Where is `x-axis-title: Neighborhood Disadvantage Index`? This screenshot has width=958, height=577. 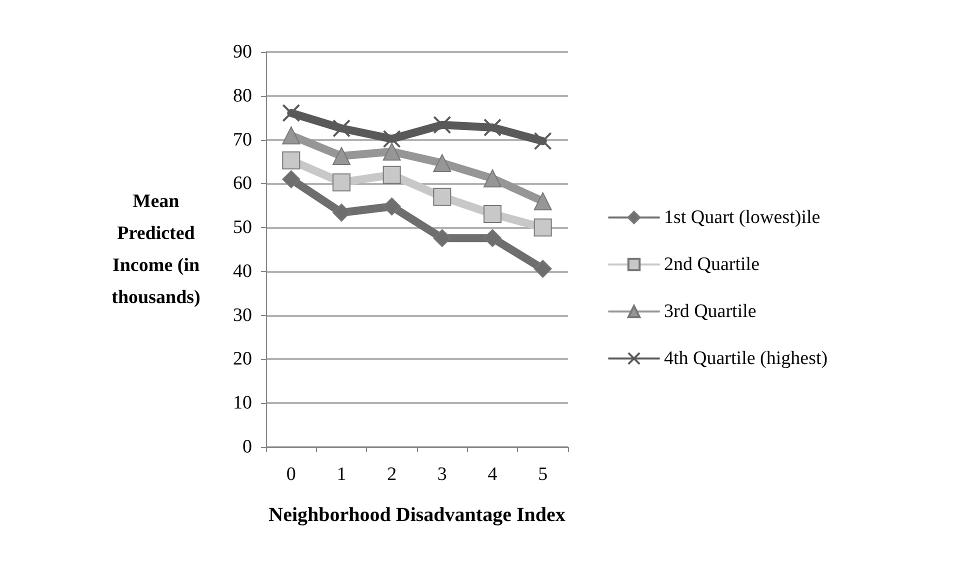 x-axis-title: Neighborhood Disadvantage Index is located at coordinates (417, 515).